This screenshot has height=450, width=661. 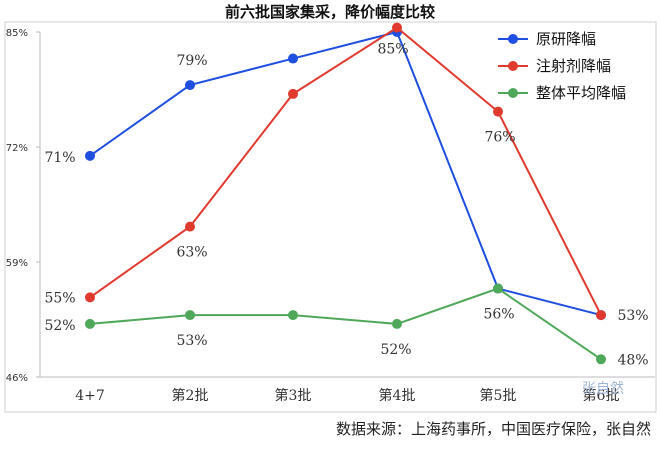 I want to click on y-tick-label: 46%, so click(x=17, y=378).